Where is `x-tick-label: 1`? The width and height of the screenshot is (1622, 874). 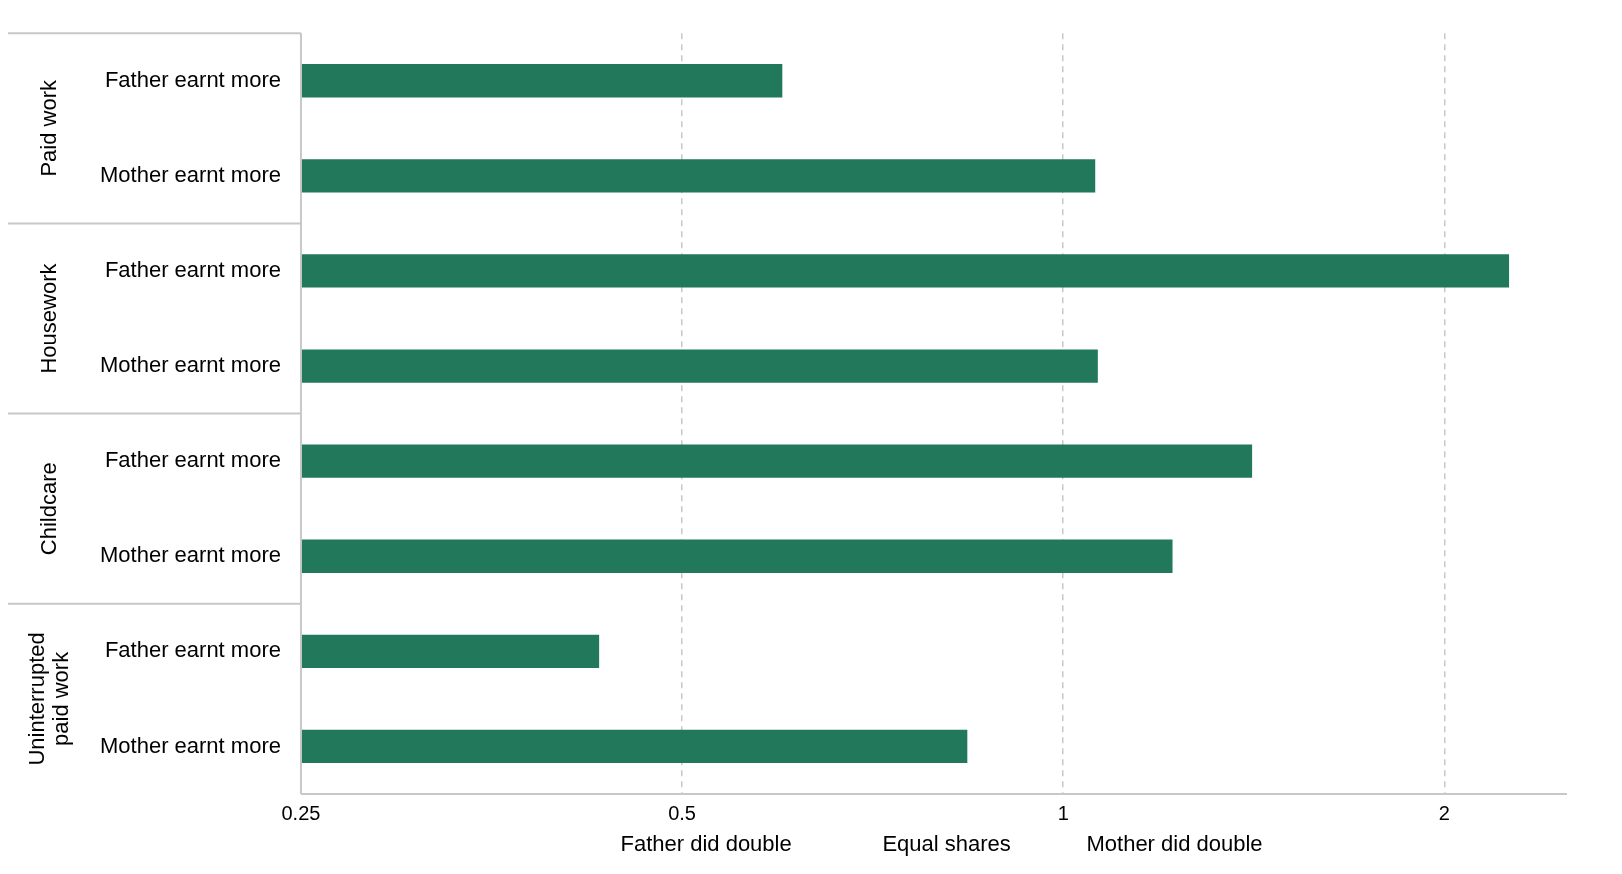 x-tick-label: 1 is located at coordinates (1063, 812).